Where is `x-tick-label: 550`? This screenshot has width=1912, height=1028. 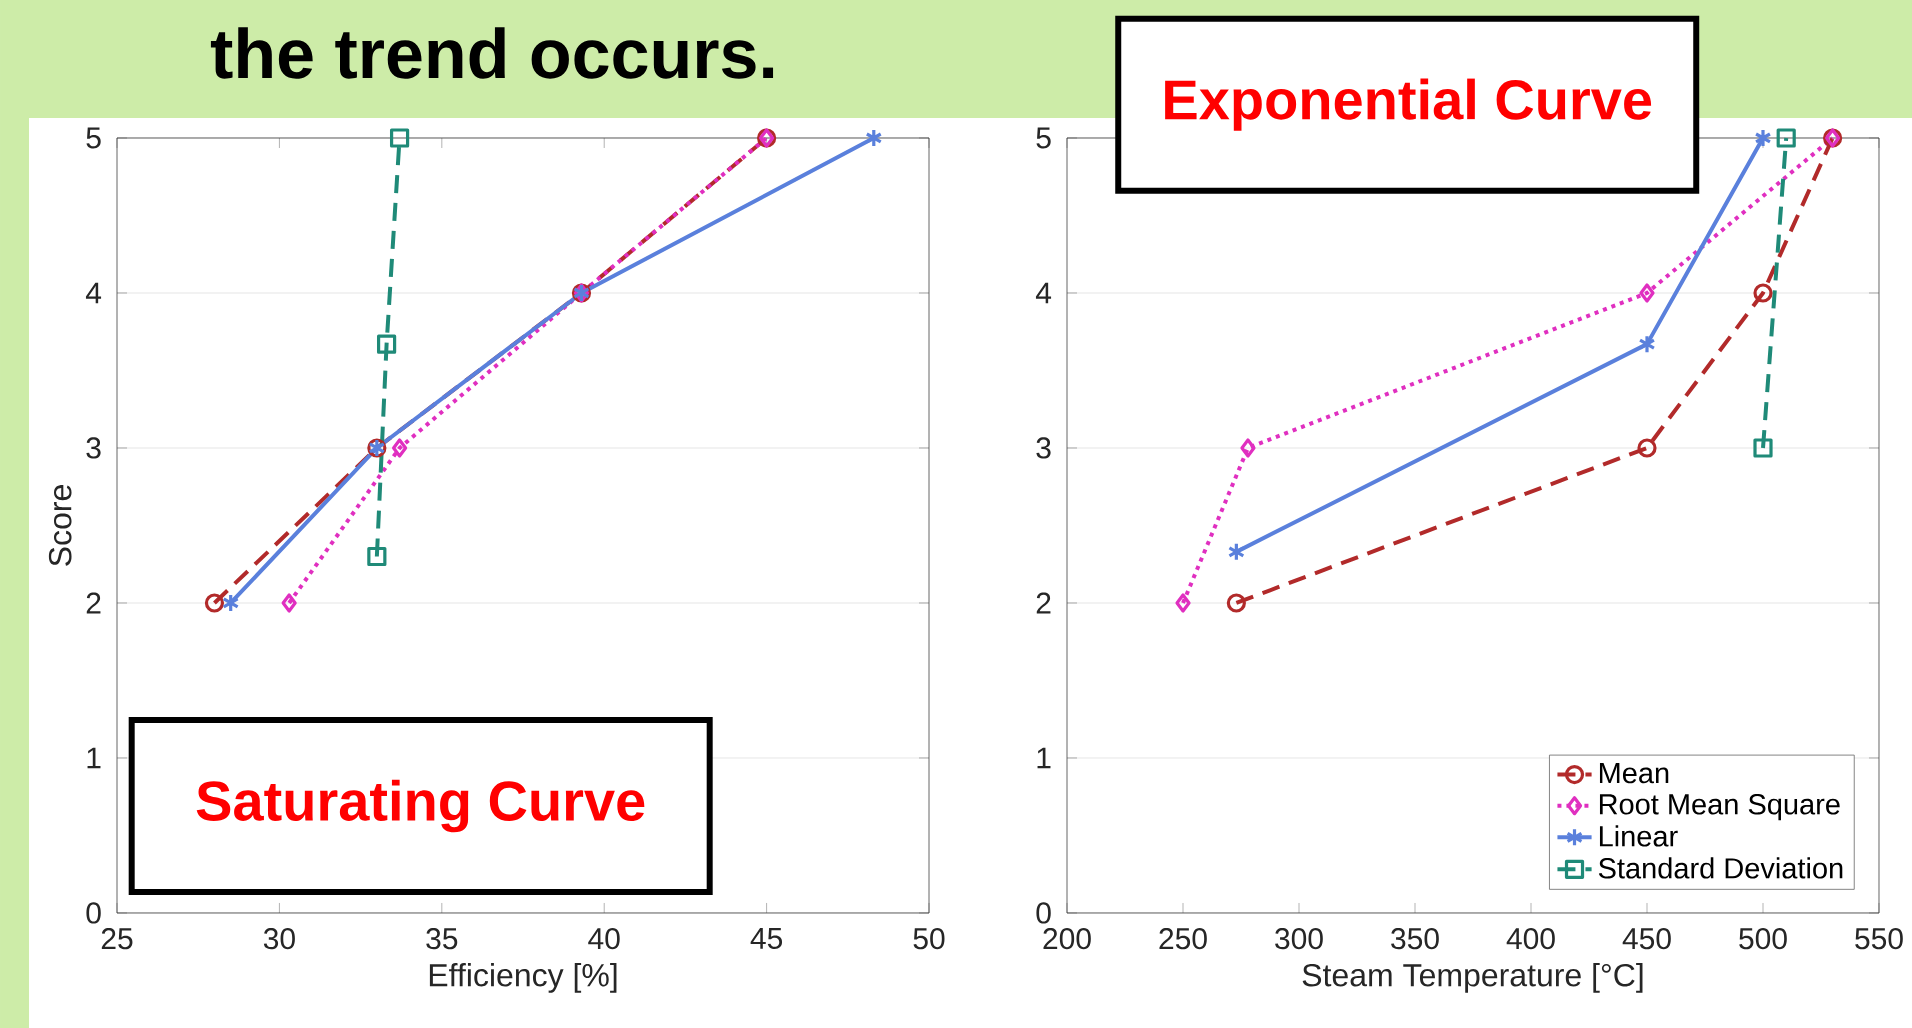
x-tick-label: 550 is located at coordinates (1879, 939).